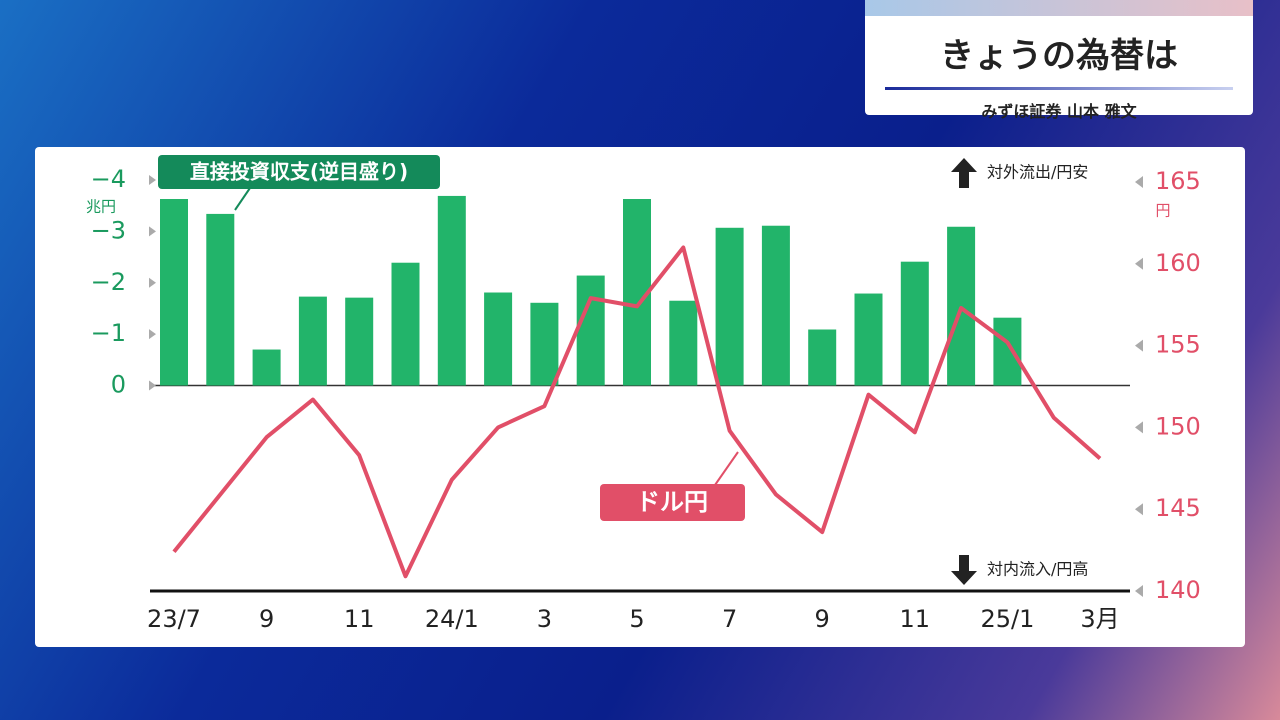  What do you see at coordinates (1178, 426) in the screenshot?
I see `y2-tick-label: 150` at bounding box center [1178, 426].